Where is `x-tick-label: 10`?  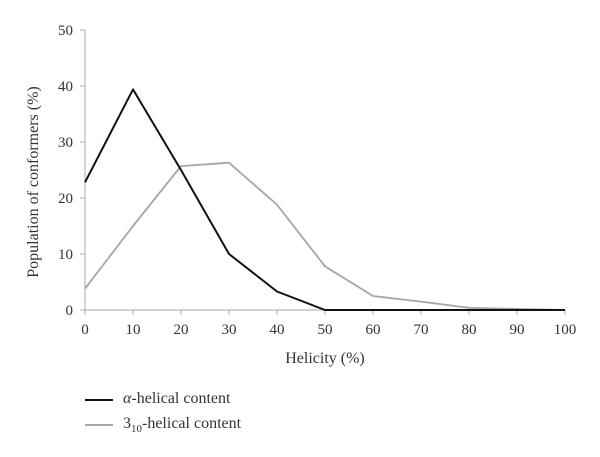 x-tick-label: 10 is located at coordinates (133, 330).